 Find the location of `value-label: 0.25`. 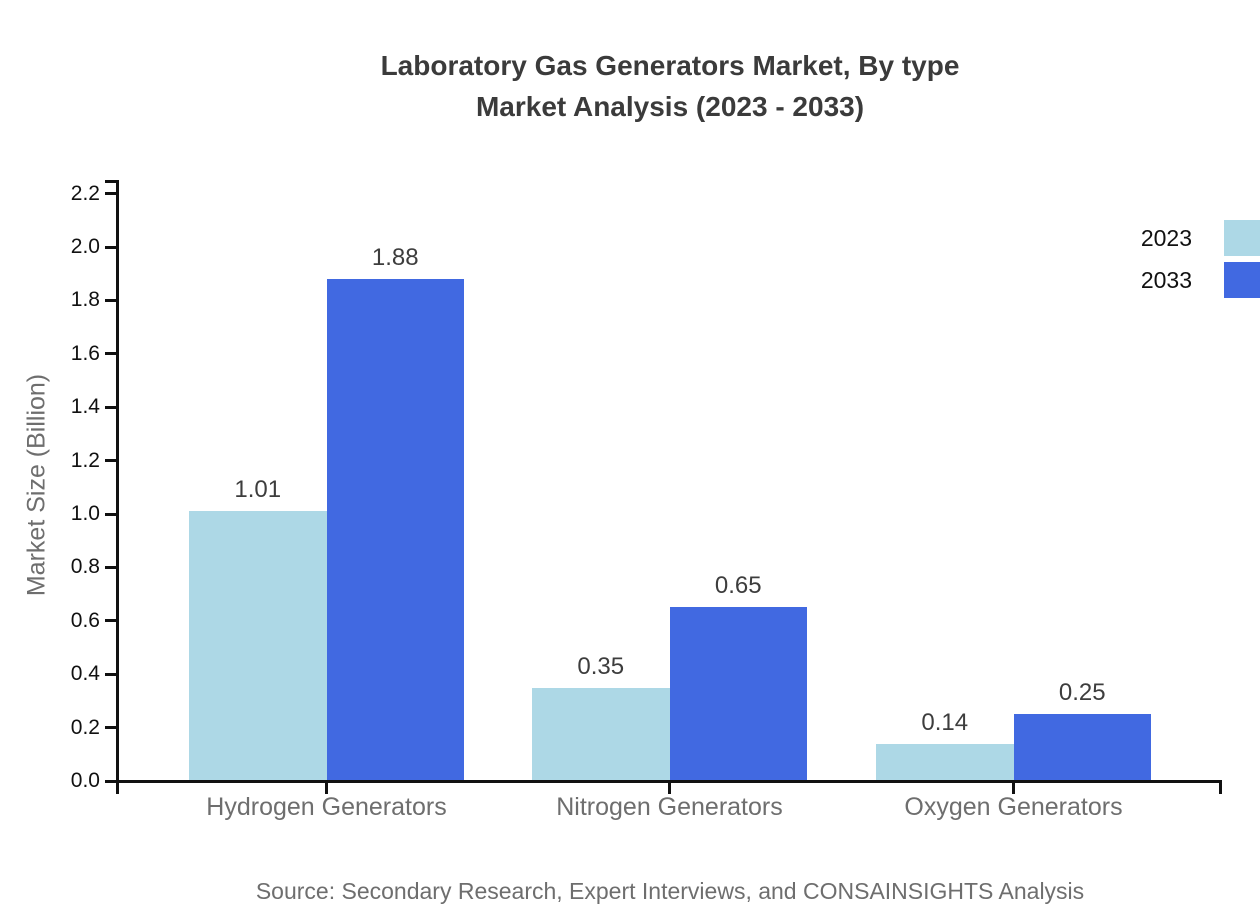

value-label: 0.25 is located at coordinates (1082, 693).